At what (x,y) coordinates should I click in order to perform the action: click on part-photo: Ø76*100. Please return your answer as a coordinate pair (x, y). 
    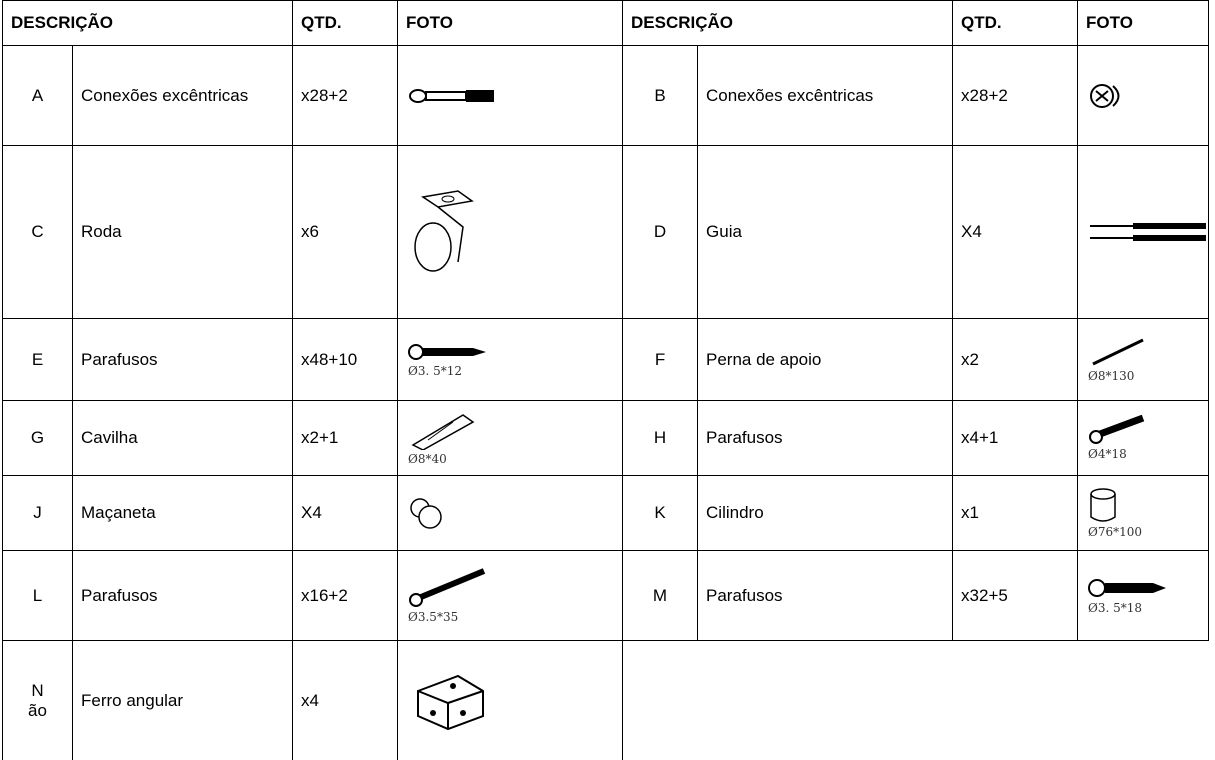
    Looking at the image, I should click on (1143, 513).